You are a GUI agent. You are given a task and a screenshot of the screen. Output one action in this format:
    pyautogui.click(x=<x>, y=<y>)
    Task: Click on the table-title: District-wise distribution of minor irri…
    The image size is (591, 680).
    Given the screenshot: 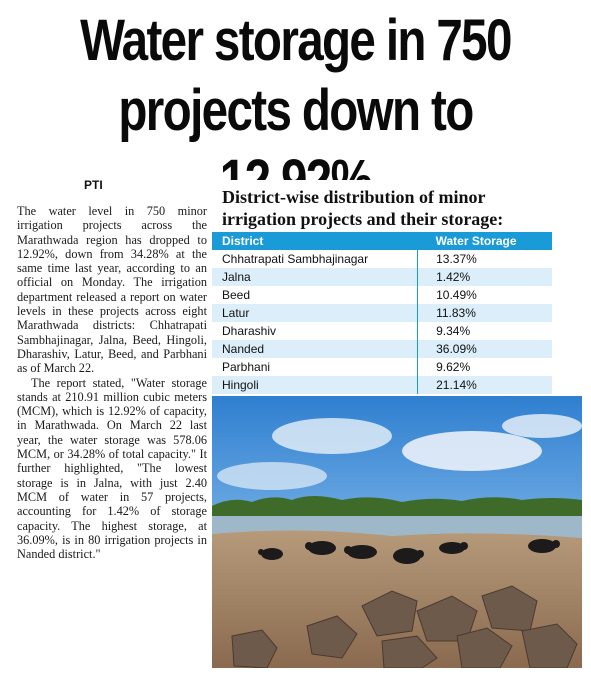 What is the action you would take?
    pyautogui.click(x=382, y=208)
    